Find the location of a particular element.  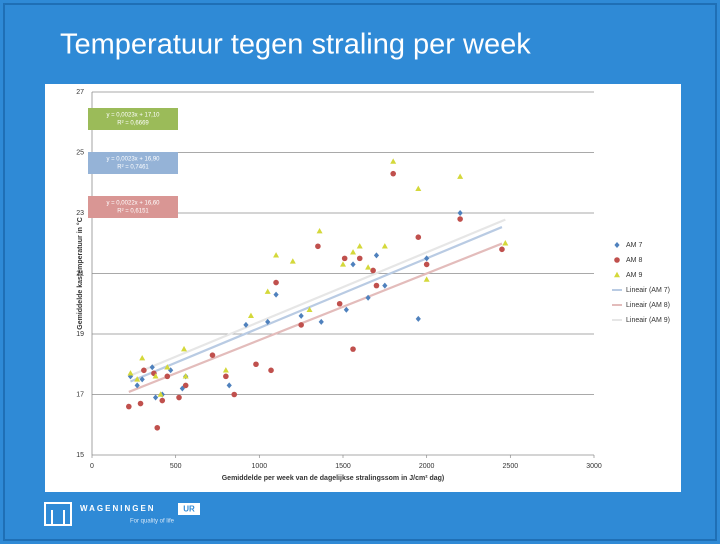

y-tick-label: 23 is located at coordinates (80, 213).